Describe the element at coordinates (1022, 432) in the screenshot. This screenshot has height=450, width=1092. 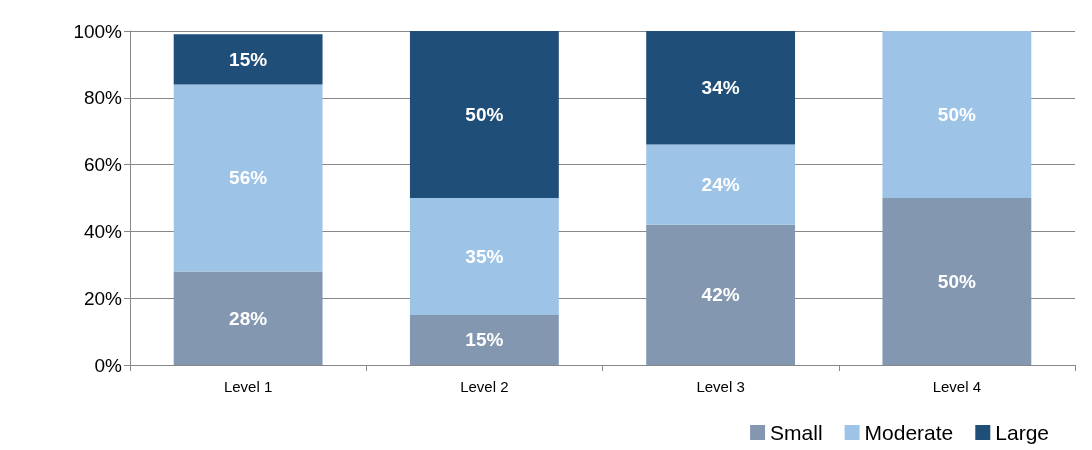
I see `legend-label: Large` at that location.